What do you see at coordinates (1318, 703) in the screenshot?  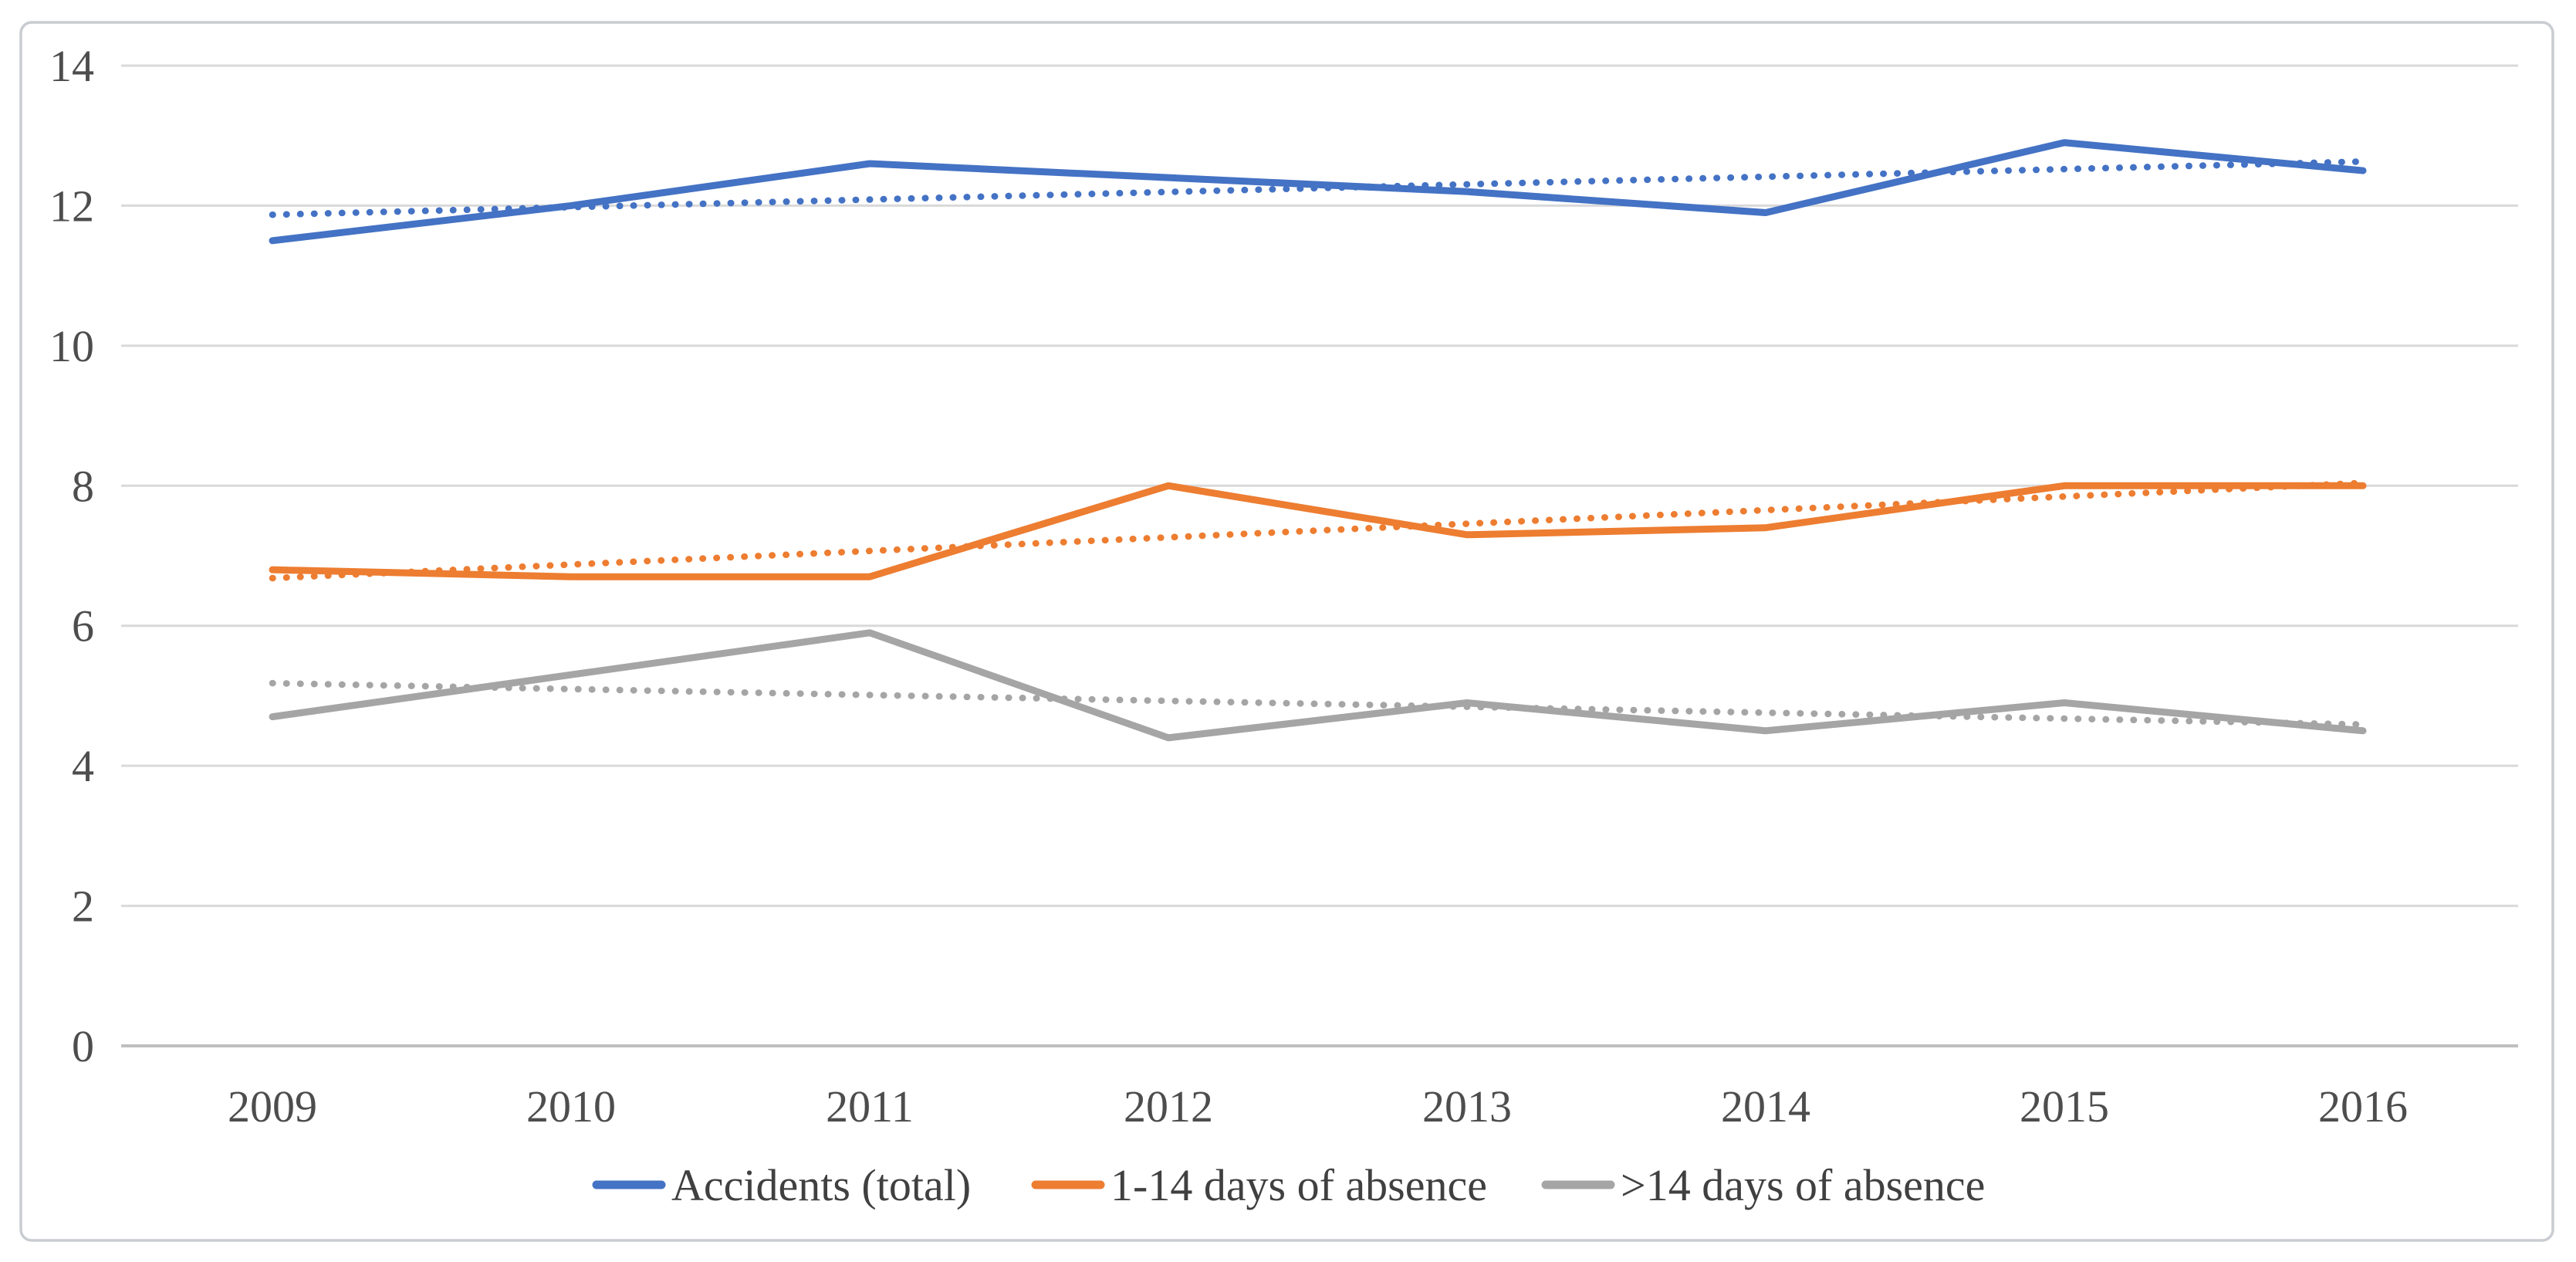 I see `trendline-14-days-of-absence` at bounding box center [1318, 703].